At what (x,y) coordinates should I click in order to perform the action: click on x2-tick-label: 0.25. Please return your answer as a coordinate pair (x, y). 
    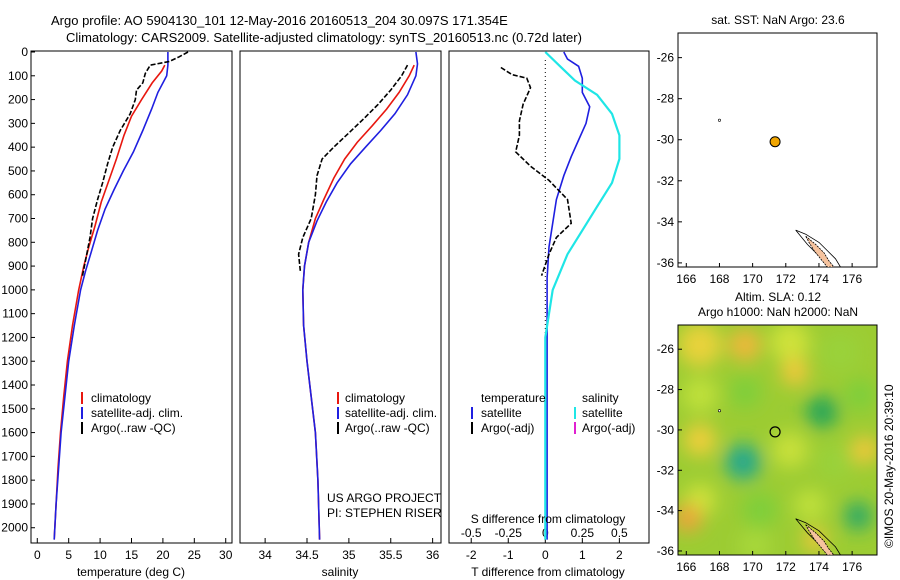
    Looking at the image, I should click on (583, 533).